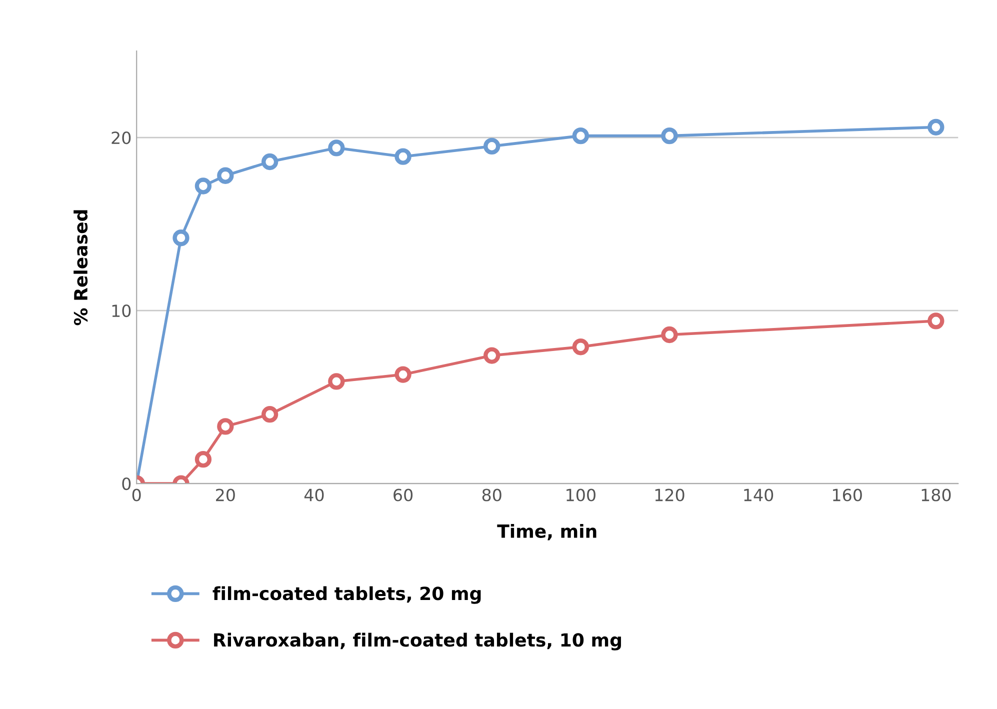 The height and width of the screenshot is (709, 997). What do you see at coordinates (581, 495) in the screenshot?
I see `x-tick-label: 100` at bounding box center [581, 495].